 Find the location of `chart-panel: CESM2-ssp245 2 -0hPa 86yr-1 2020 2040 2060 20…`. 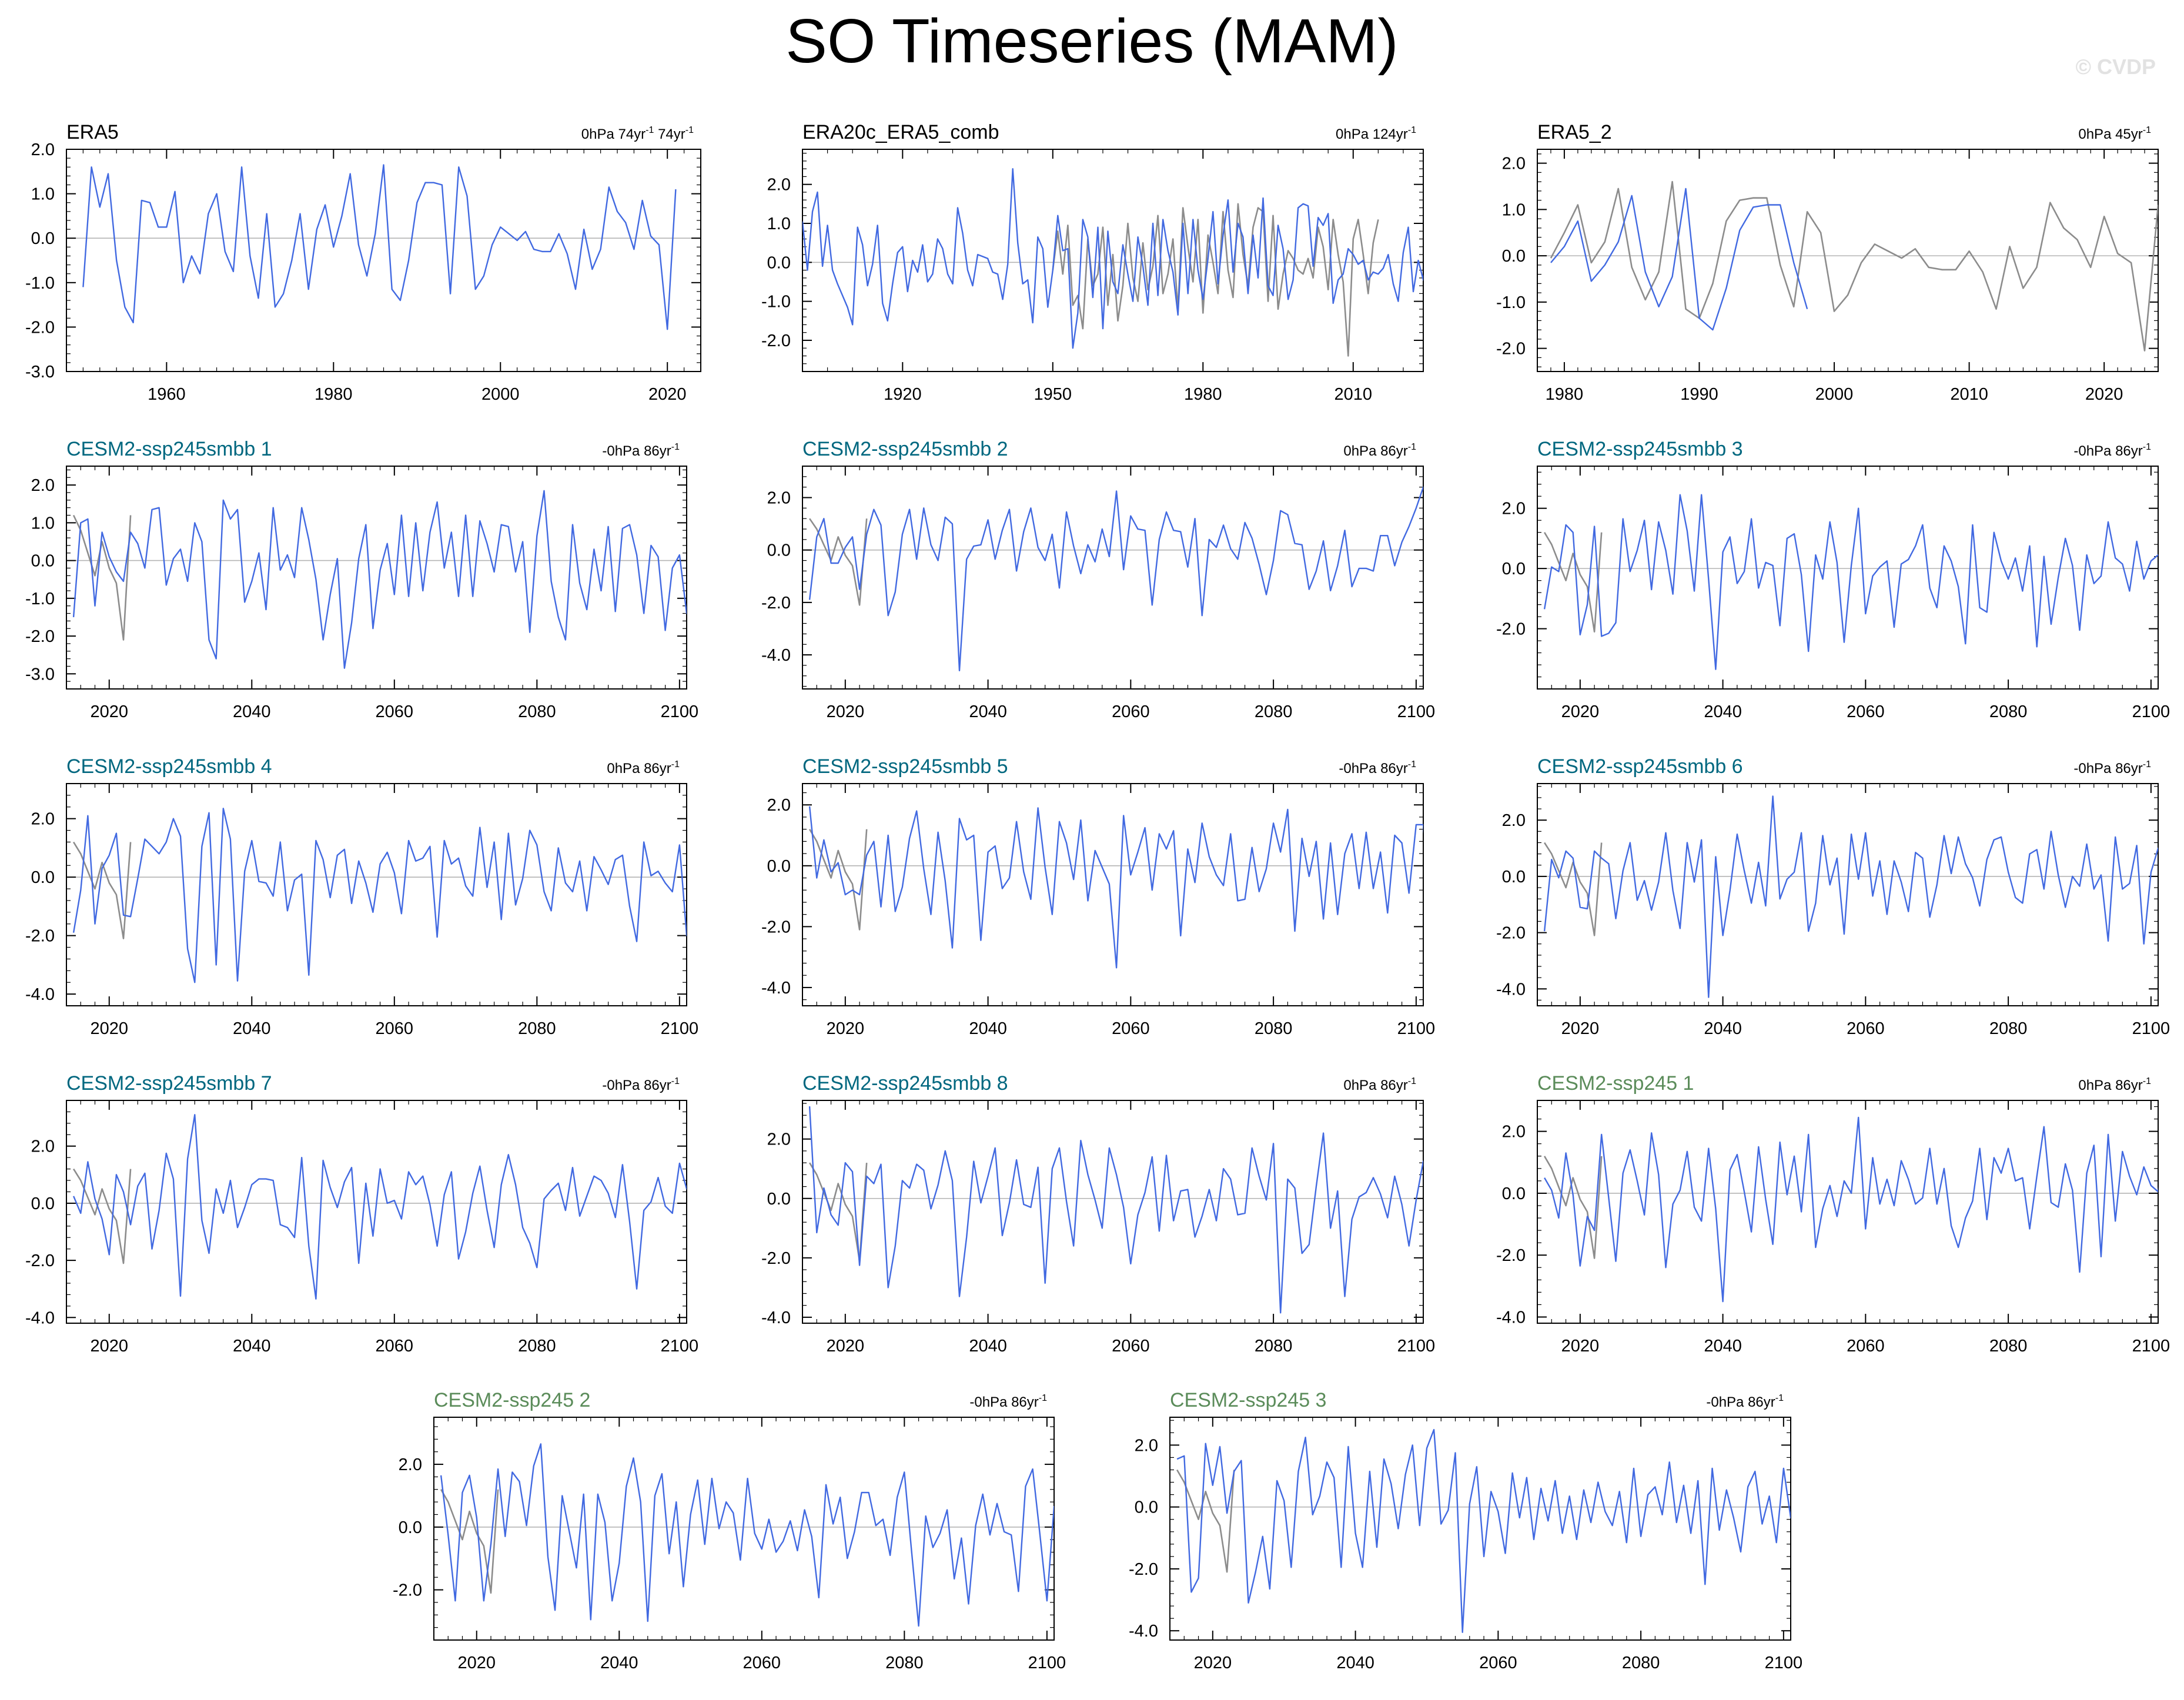

chart-panel: CESM2-ssp245 2 -0hPa 86yr-1 2020 2040 2060 20… is located at coordinates (729, 1530).